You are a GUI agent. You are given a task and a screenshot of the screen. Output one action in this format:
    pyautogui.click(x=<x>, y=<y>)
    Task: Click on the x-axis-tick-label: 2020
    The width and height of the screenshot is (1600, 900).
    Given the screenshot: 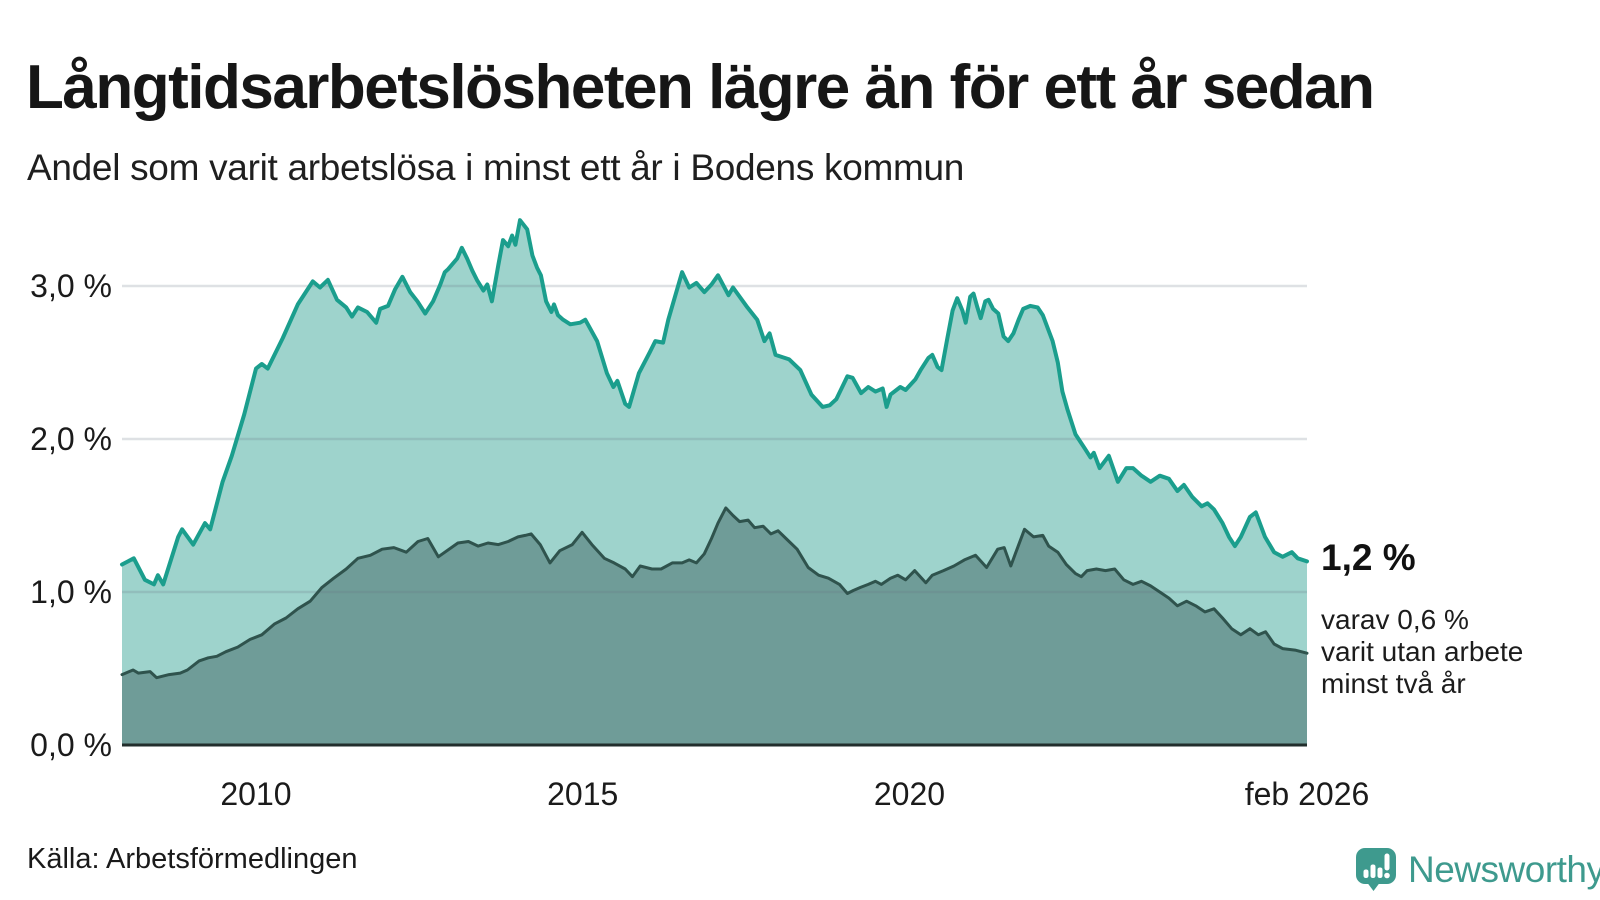 What is the action you would take?
    pyautogui.click(x=909, y=794)
    